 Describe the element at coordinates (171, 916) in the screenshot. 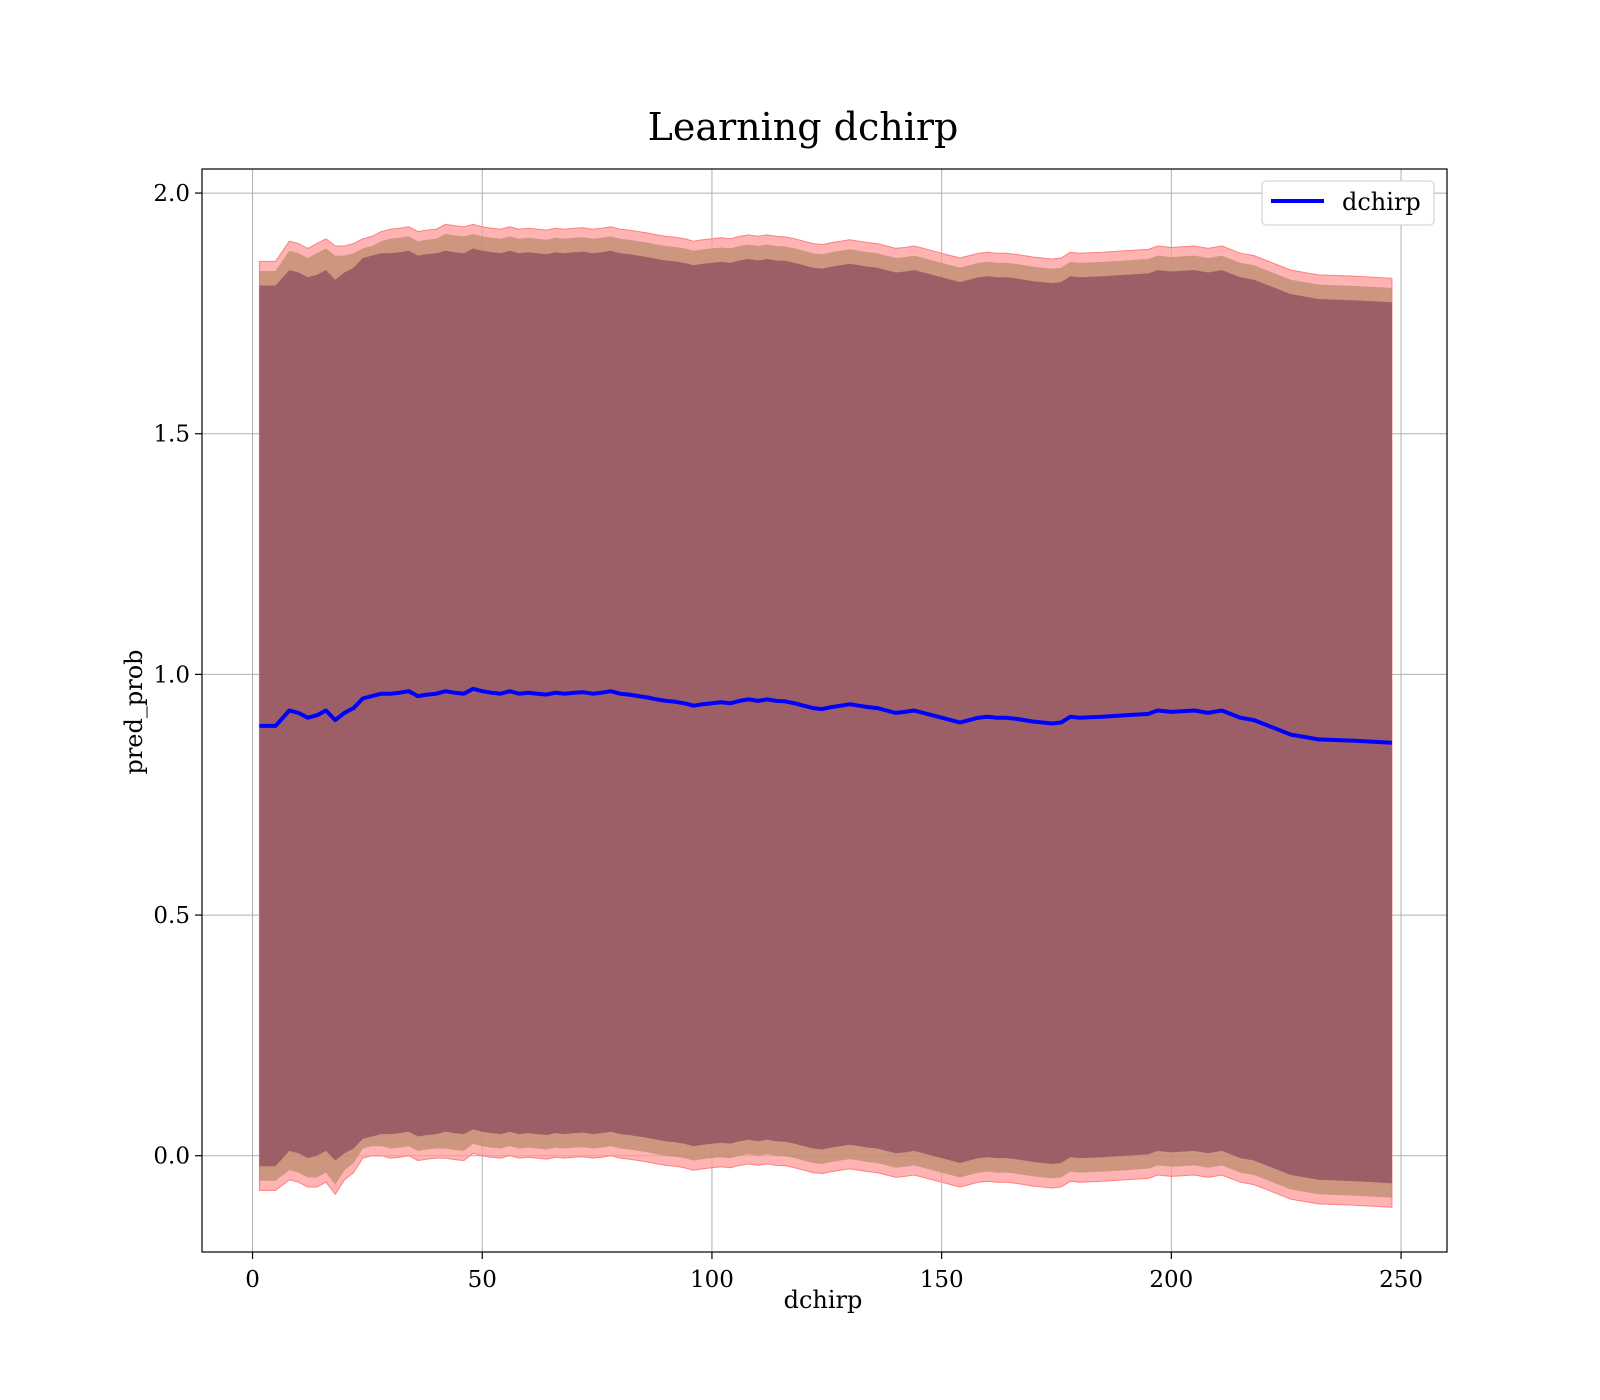

I see `y-tick-label: 0.5` at that location.